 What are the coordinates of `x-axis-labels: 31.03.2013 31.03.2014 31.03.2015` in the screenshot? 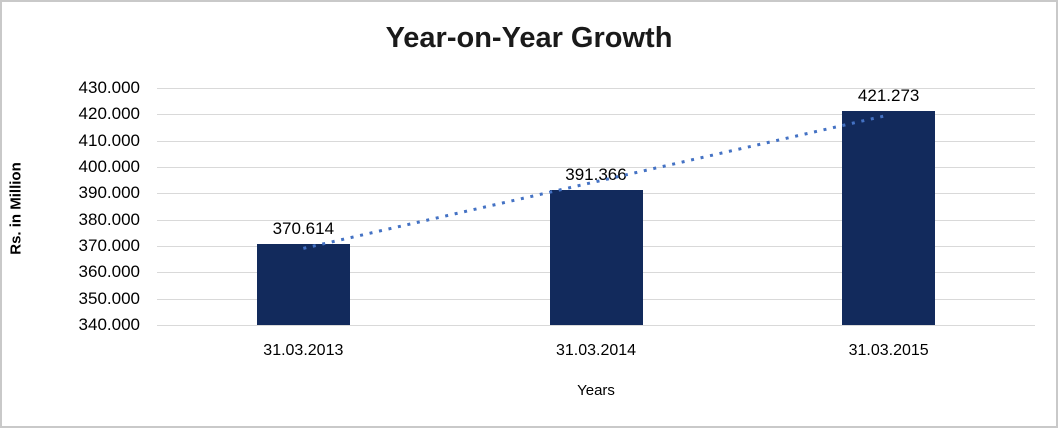 It's located at (596, 353).